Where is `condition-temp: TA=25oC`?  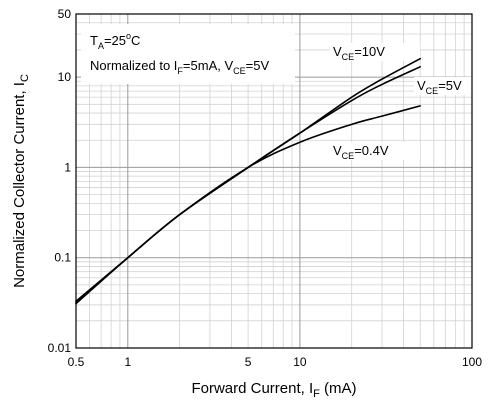
condition-temp: TA=25oC is located at coordinates (115, 41).